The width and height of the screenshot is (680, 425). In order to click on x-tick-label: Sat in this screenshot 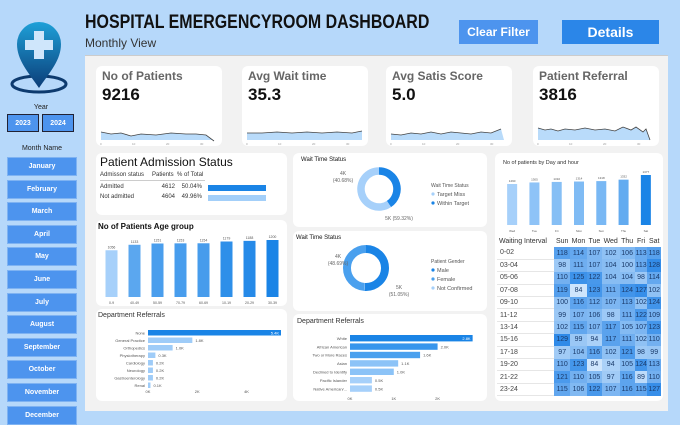, I will do `click(646, 231)`.